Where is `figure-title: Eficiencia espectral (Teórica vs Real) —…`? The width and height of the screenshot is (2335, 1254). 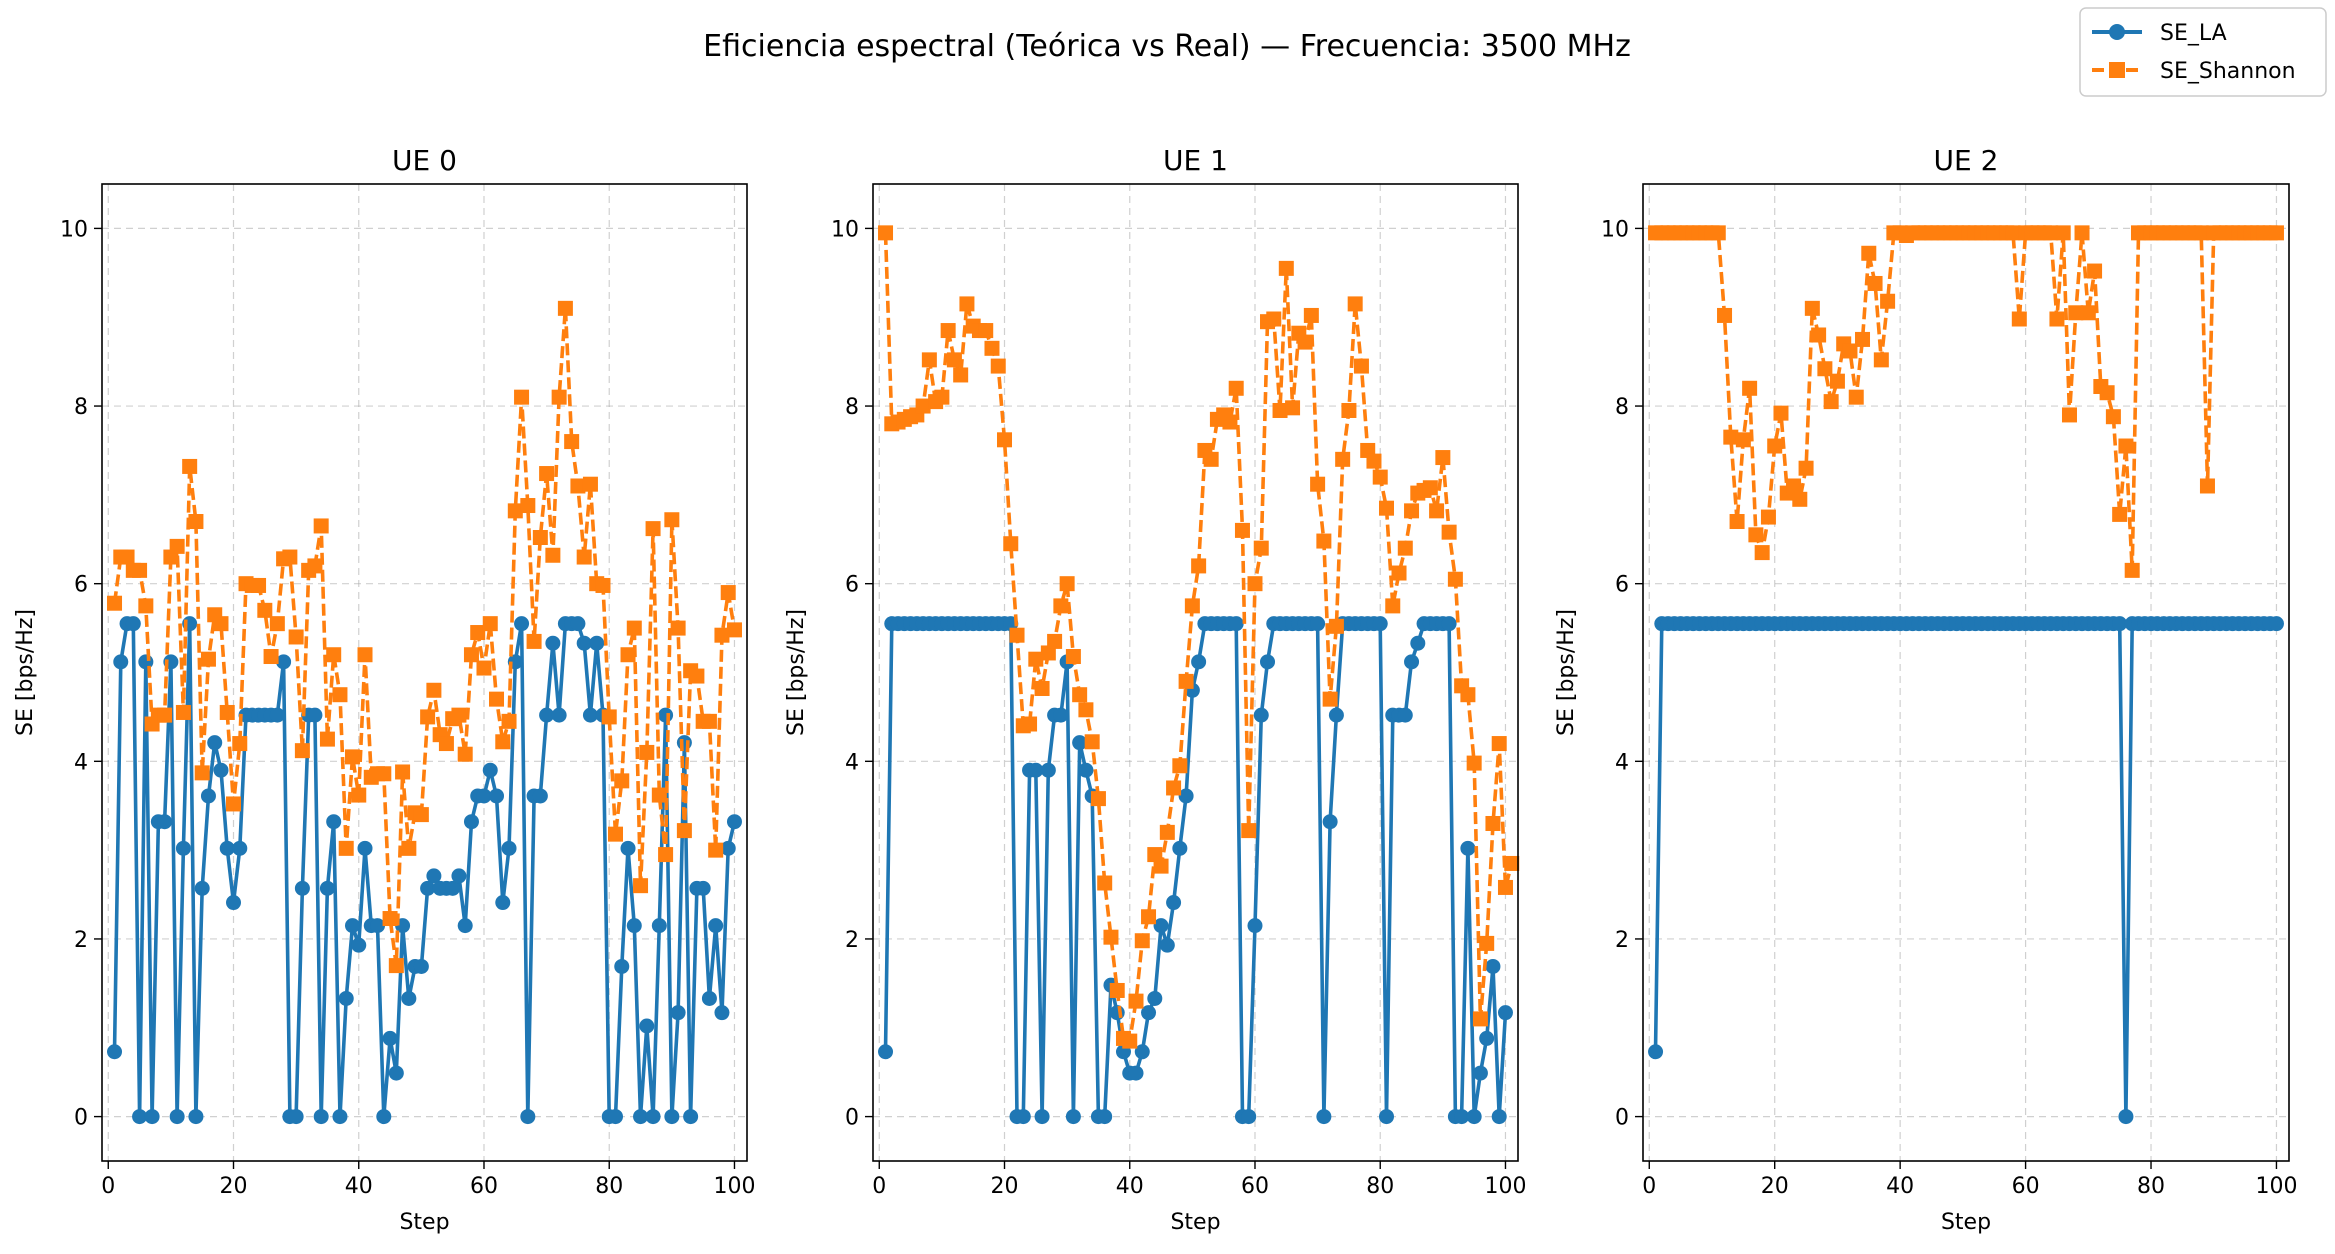 figure-title: Eficiencia espectral (Teórica vs Real) —… is located at coordinates (1167, 46).